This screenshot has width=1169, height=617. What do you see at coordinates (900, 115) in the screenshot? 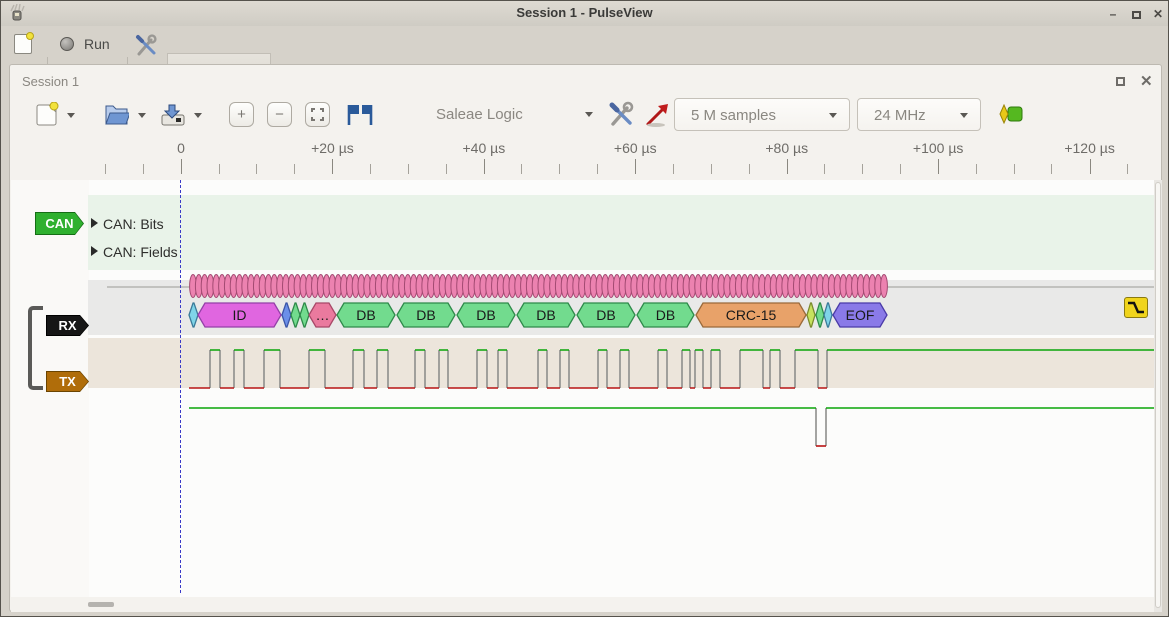
I see `sample-rate-value: 24 MHz` at bounding box center [900, 115].